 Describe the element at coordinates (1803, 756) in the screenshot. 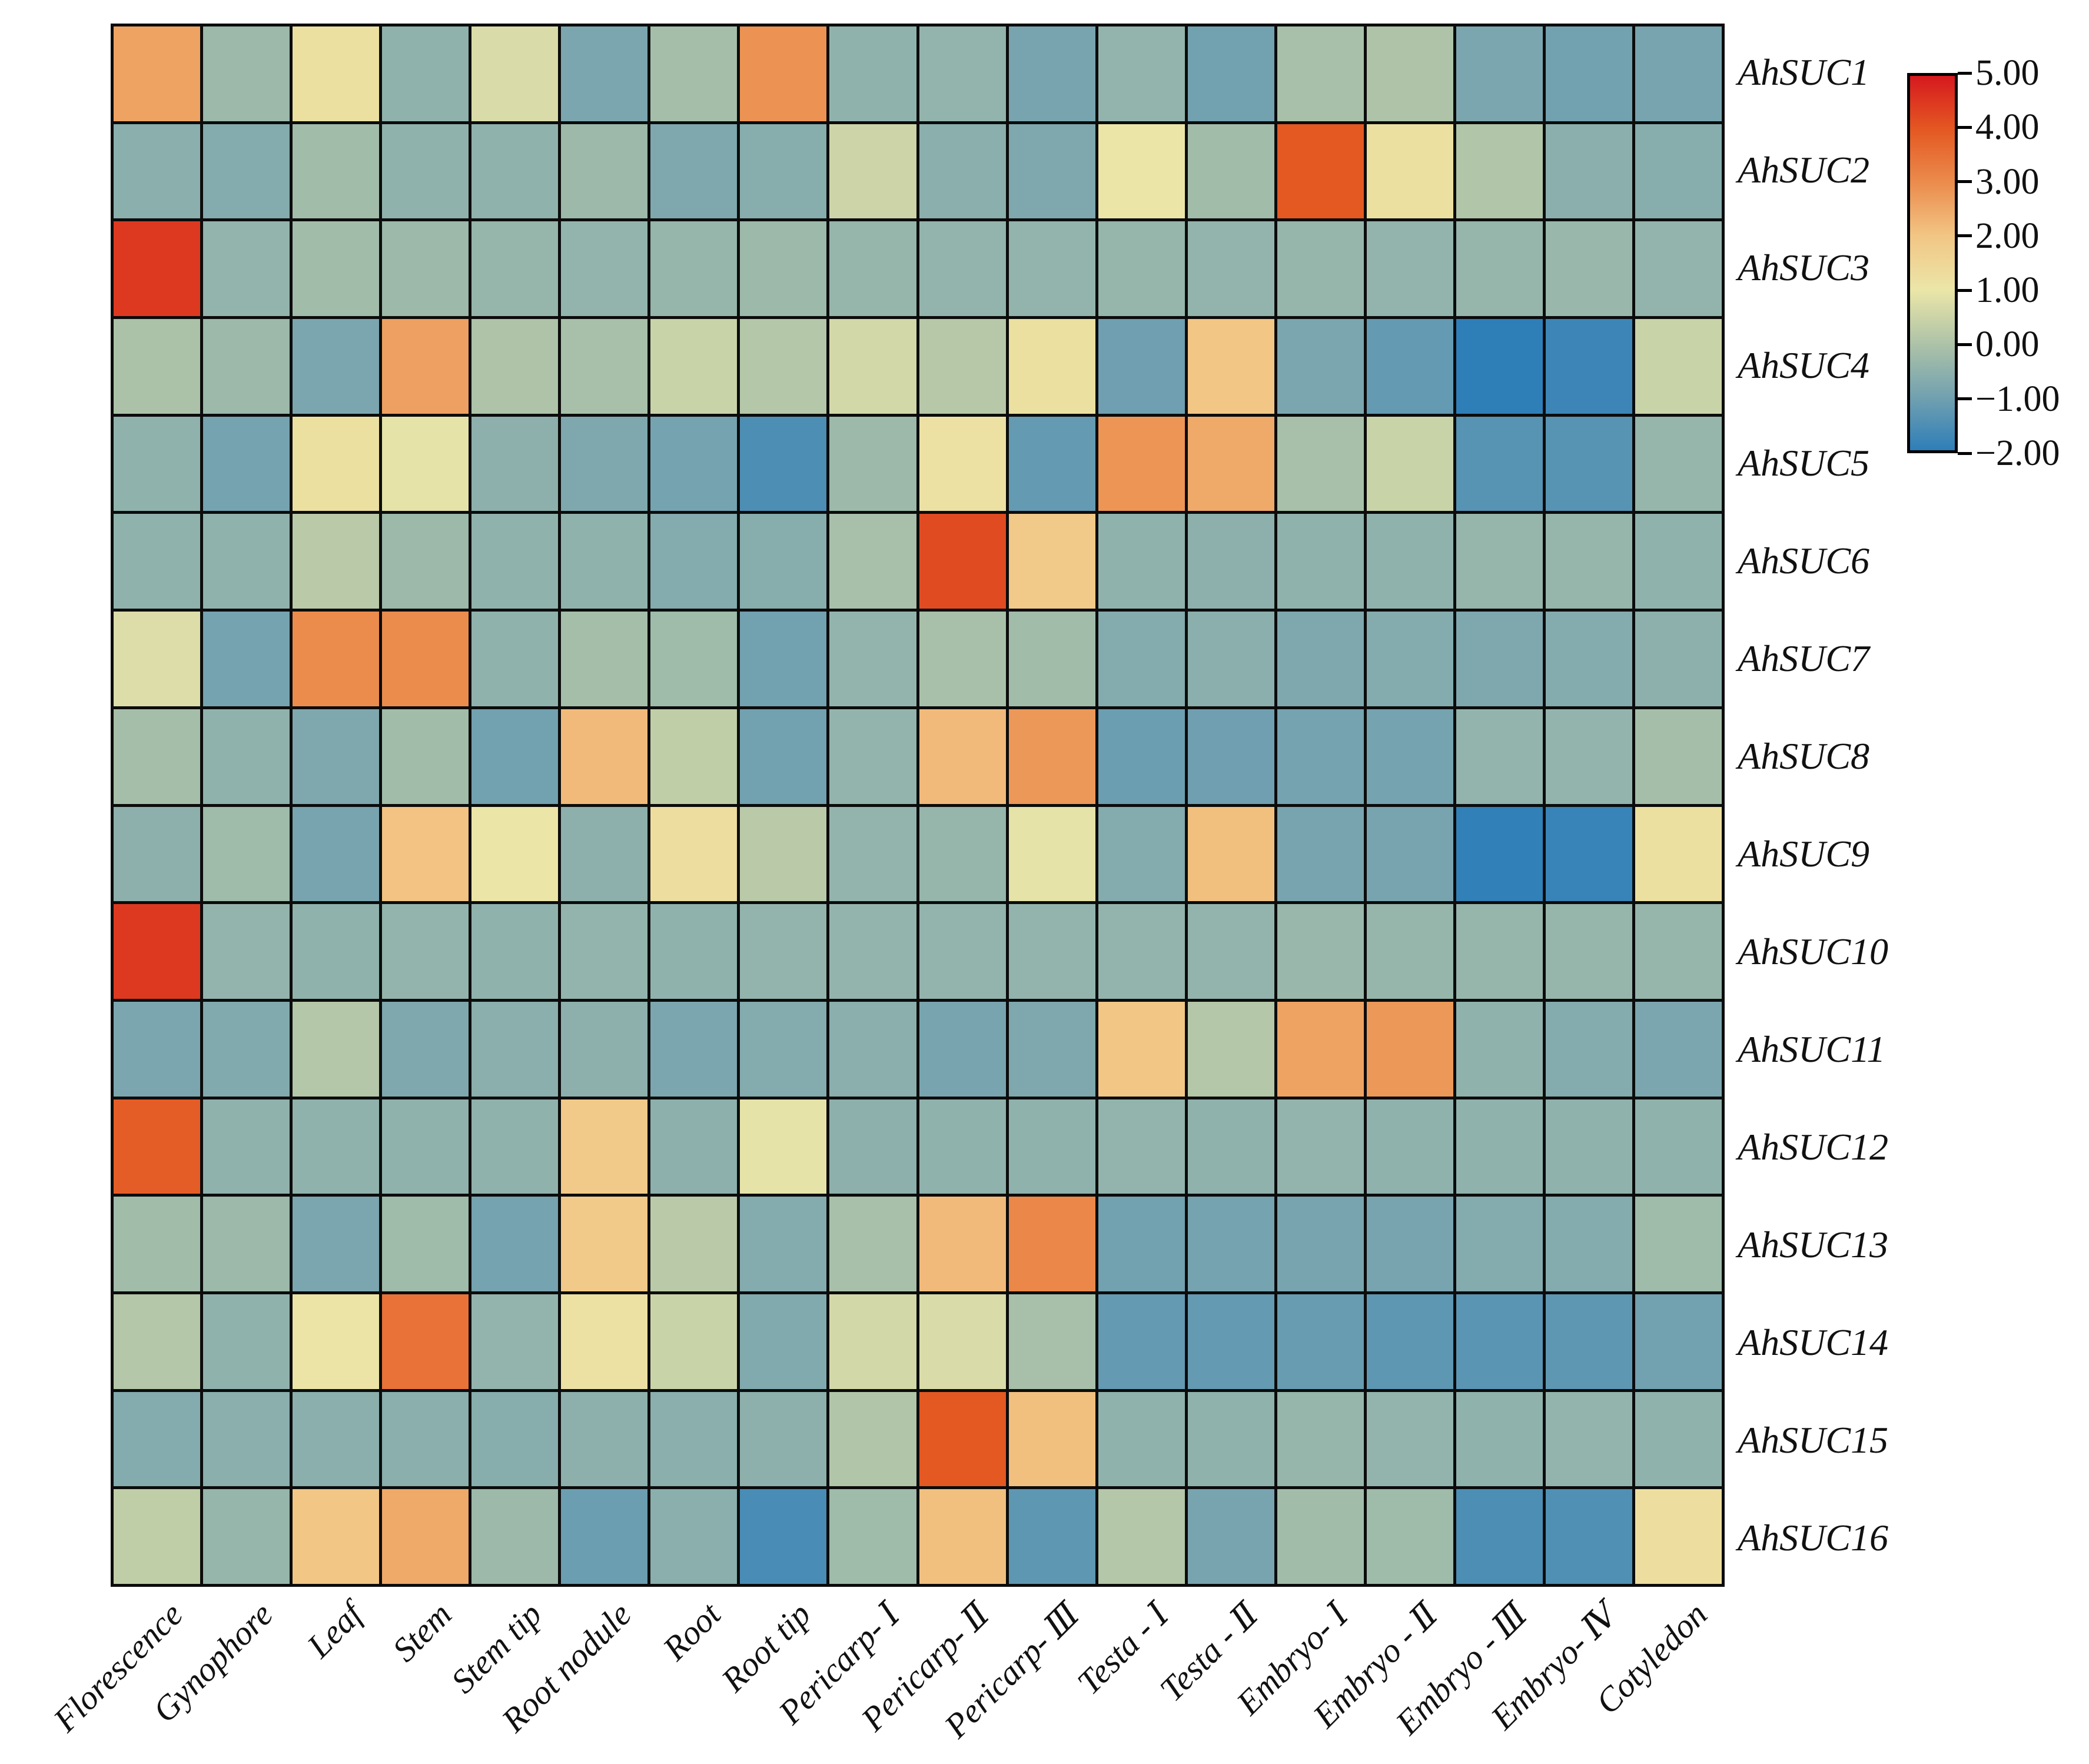

I see `row-label: AhSUC8` at that location.